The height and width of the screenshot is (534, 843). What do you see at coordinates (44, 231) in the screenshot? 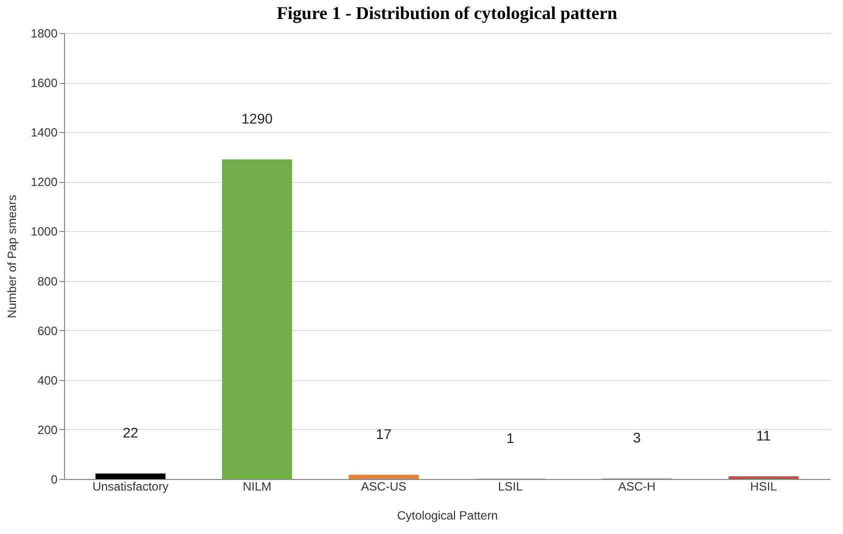
I see `y-tick-label: 1000` at bounding box center [44, 231].